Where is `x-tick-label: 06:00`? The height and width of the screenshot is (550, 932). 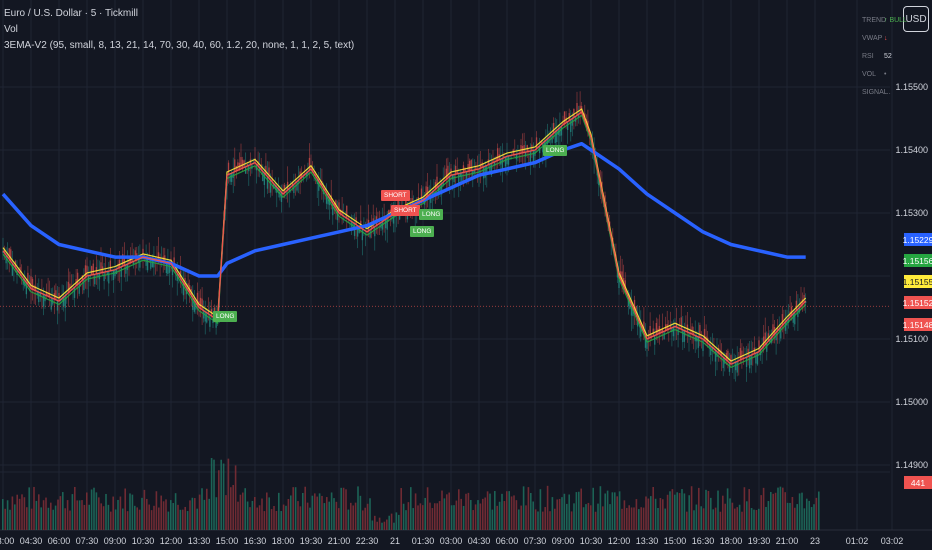
x-tick-label: 06:00 is located at coordinates (59, 541).